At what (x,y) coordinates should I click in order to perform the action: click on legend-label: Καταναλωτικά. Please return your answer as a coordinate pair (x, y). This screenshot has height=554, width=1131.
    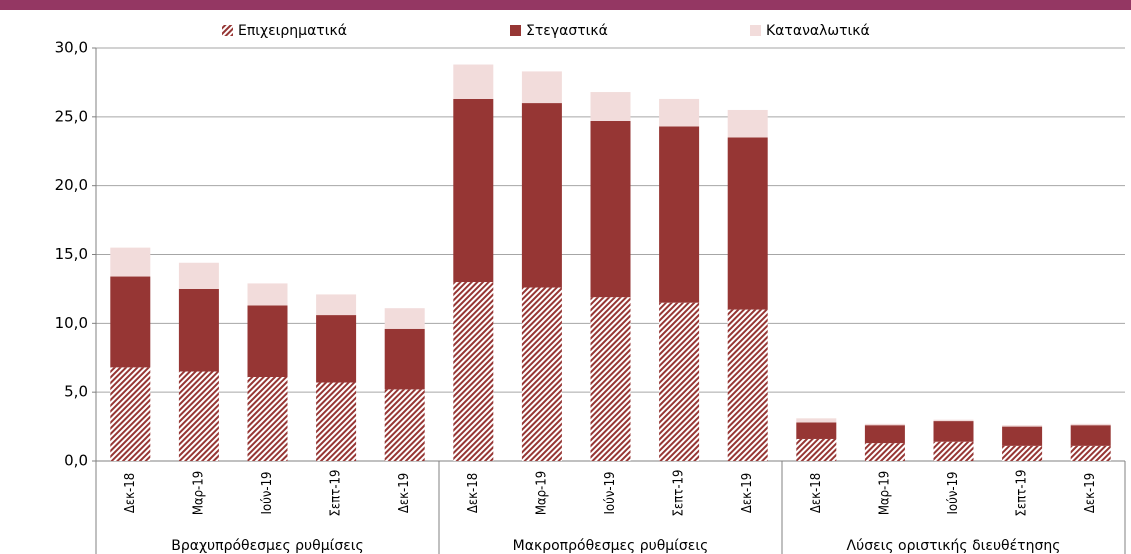
    Looking at the image, I should click on (818, 31).